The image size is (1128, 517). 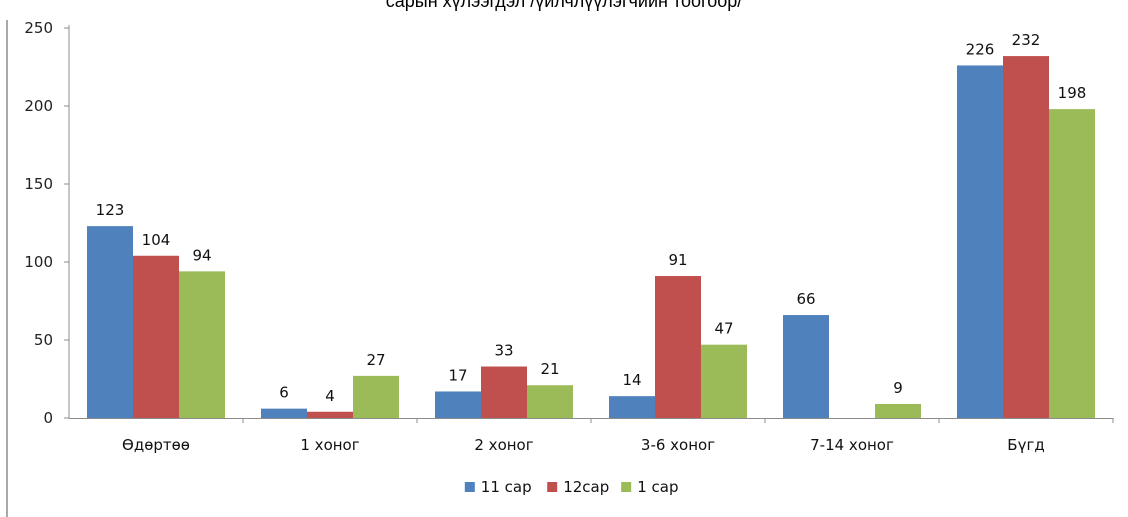 I want to click on data-label: 47, so click(x=723, y=329).